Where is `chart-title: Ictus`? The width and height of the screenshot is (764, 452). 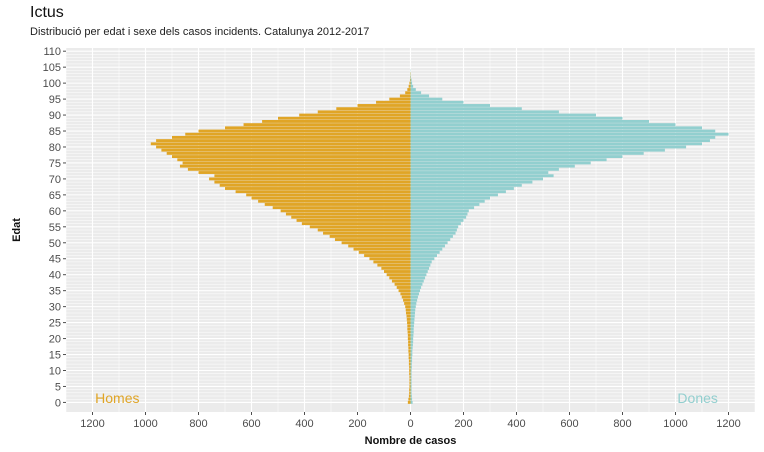 chart-title: Ictus is located at coordinates (47, 12).